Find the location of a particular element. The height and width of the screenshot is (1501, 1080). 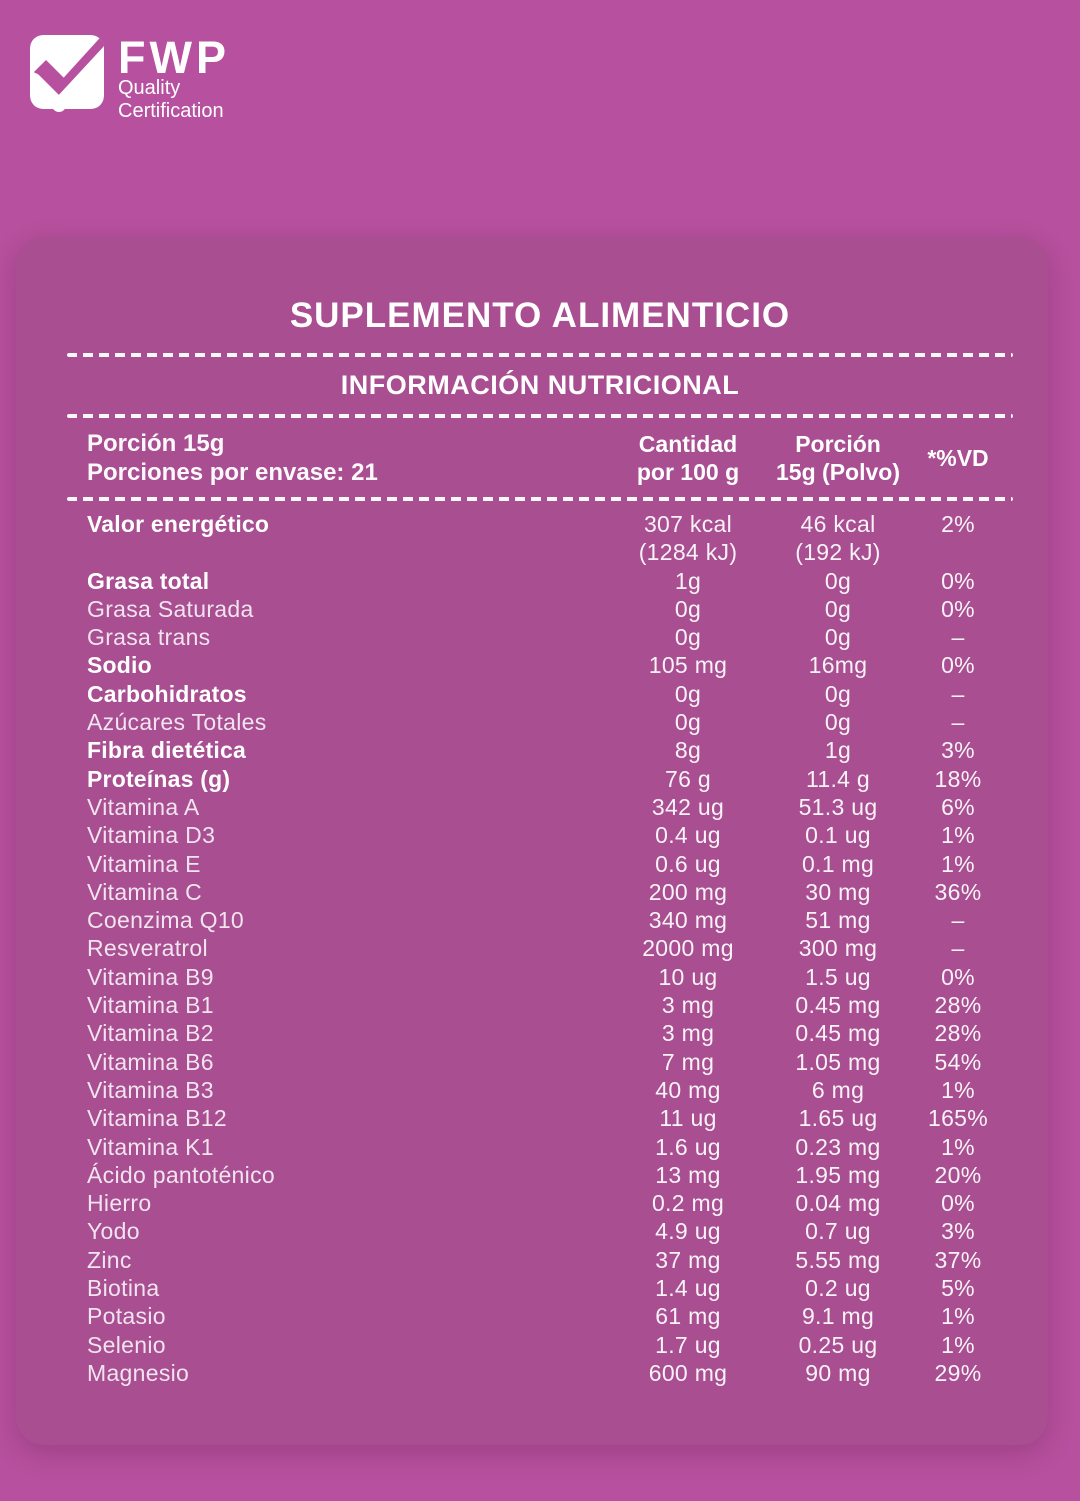

table-row: Vitamina A 342 ug 51.3 ug 6% is located at coordinates (540, 807).